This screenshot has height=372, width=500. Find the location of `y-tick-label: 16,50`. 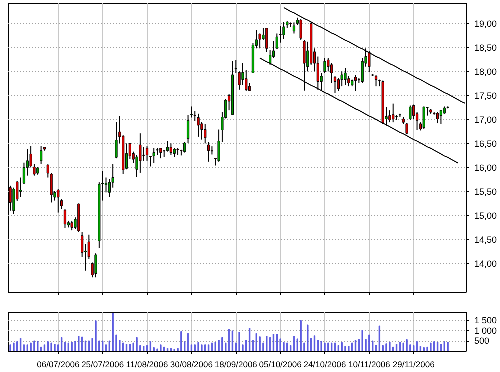

y-tick-label: 16,50 is located at coordinates (486, 144).